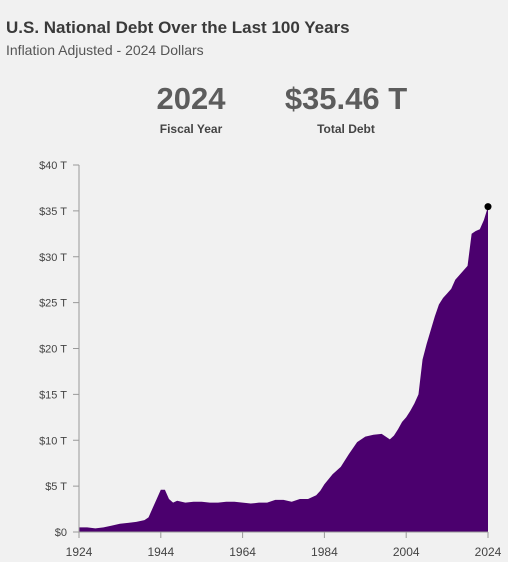  Describe the element at coordinates (346, 129) in the screenshot. I see `total-debt-label: Total Debt` at that location.